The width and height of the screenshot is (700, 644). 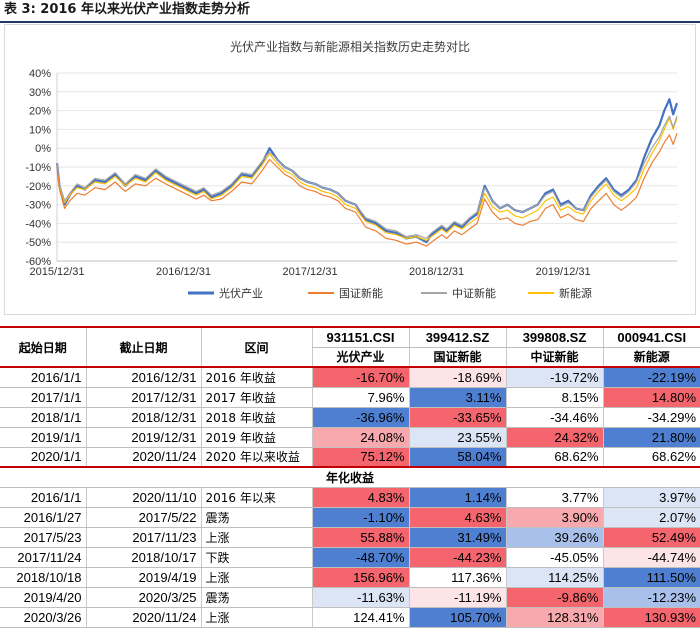 I want to click on return-value-cell: -34.29%, so click(x=651, y=417).